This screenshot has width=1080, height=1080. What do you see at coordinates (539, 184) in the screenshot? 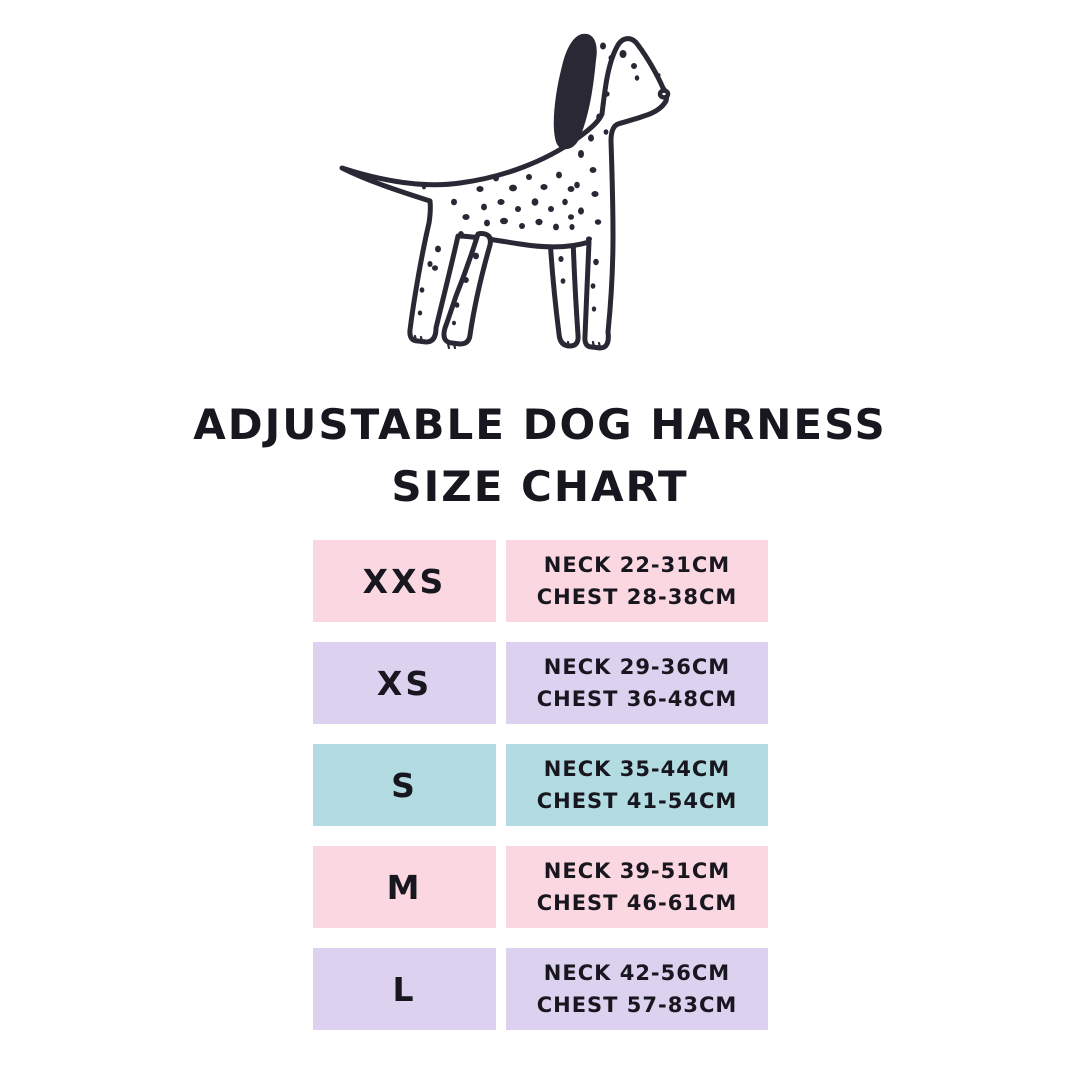
I see `dog-spots` at bounding box center [539, 184].